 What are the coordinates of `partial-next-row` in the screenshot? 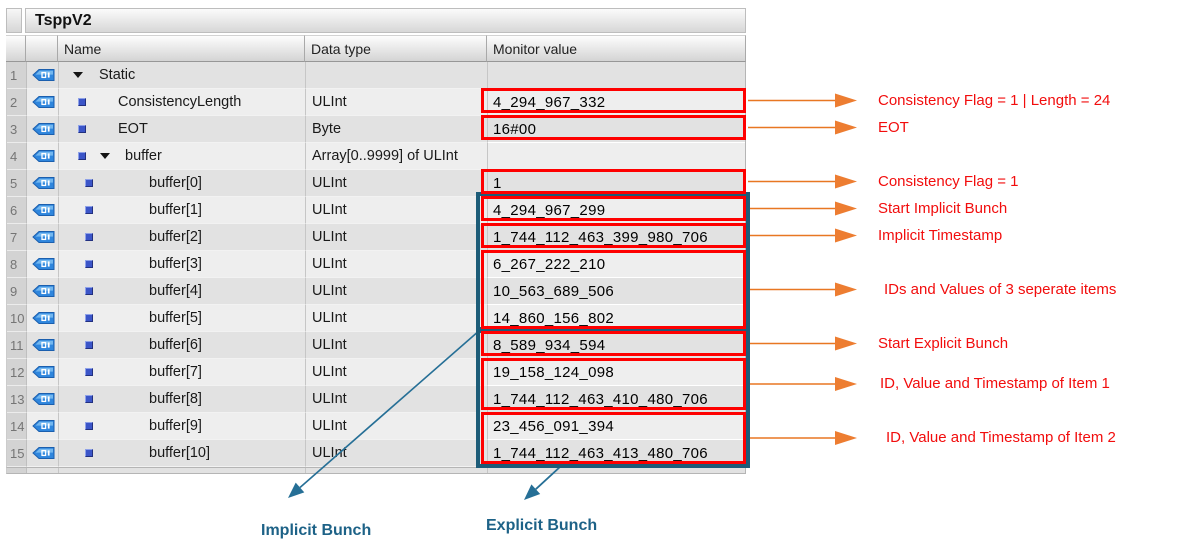 It's located at (376, 471).